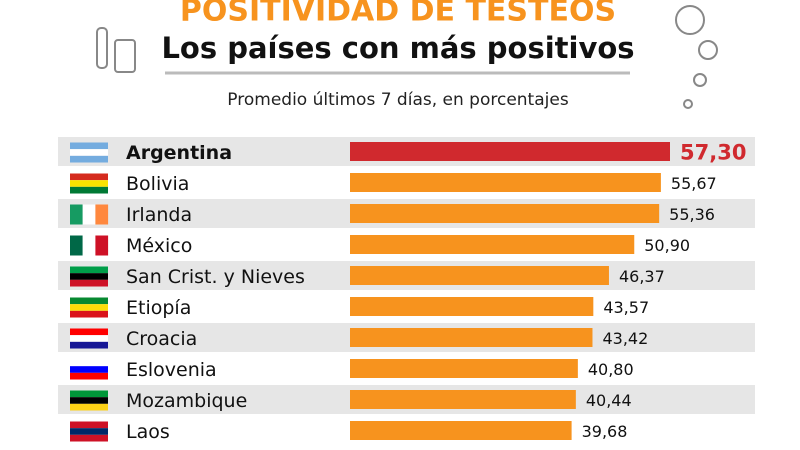  Describe the element at coordinates (148, 432) in the screenshot. I see `category-label: Laos` at that location.